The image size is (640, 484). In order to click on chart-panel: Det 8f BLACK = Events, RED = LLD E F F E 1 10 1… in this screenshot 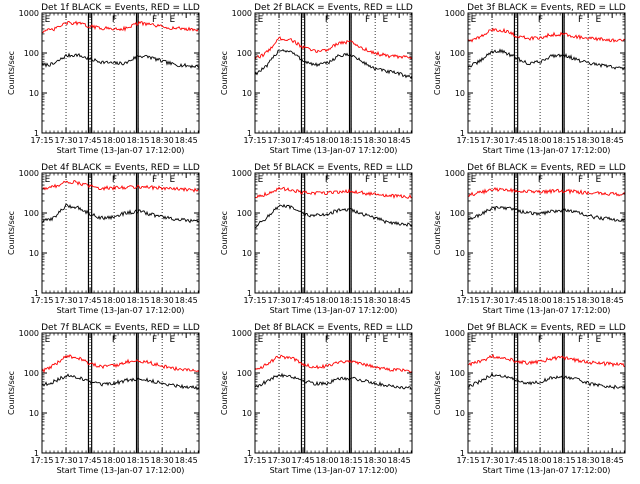, I will do `click(316, 399)`.